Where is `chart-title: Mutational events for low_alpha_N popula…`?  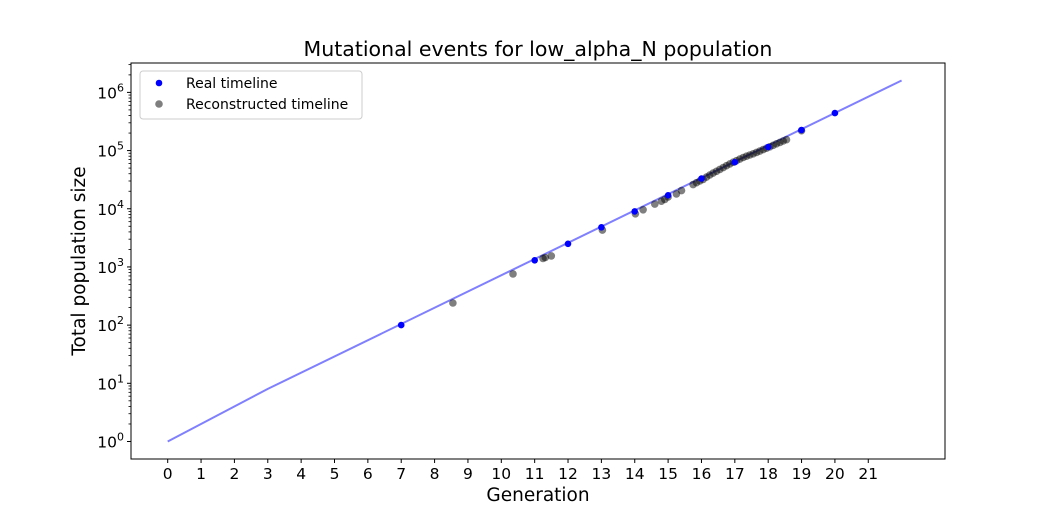
chart-title: Mutational events for low_alpha_N popula… is located at coordinates (538, 49).